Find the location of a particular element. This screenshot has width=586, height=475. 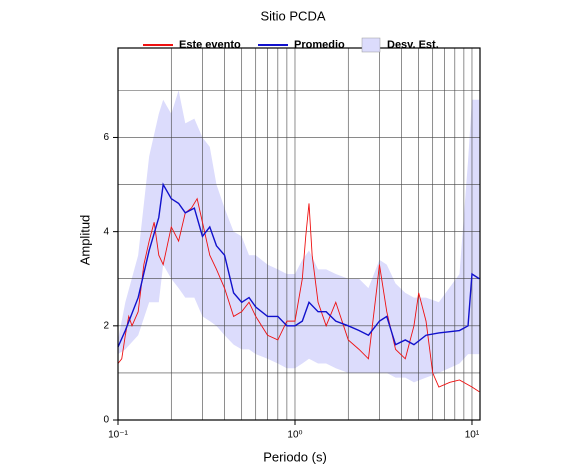

x-tick-label: 10⁰ is located at coordinates (294, 435).